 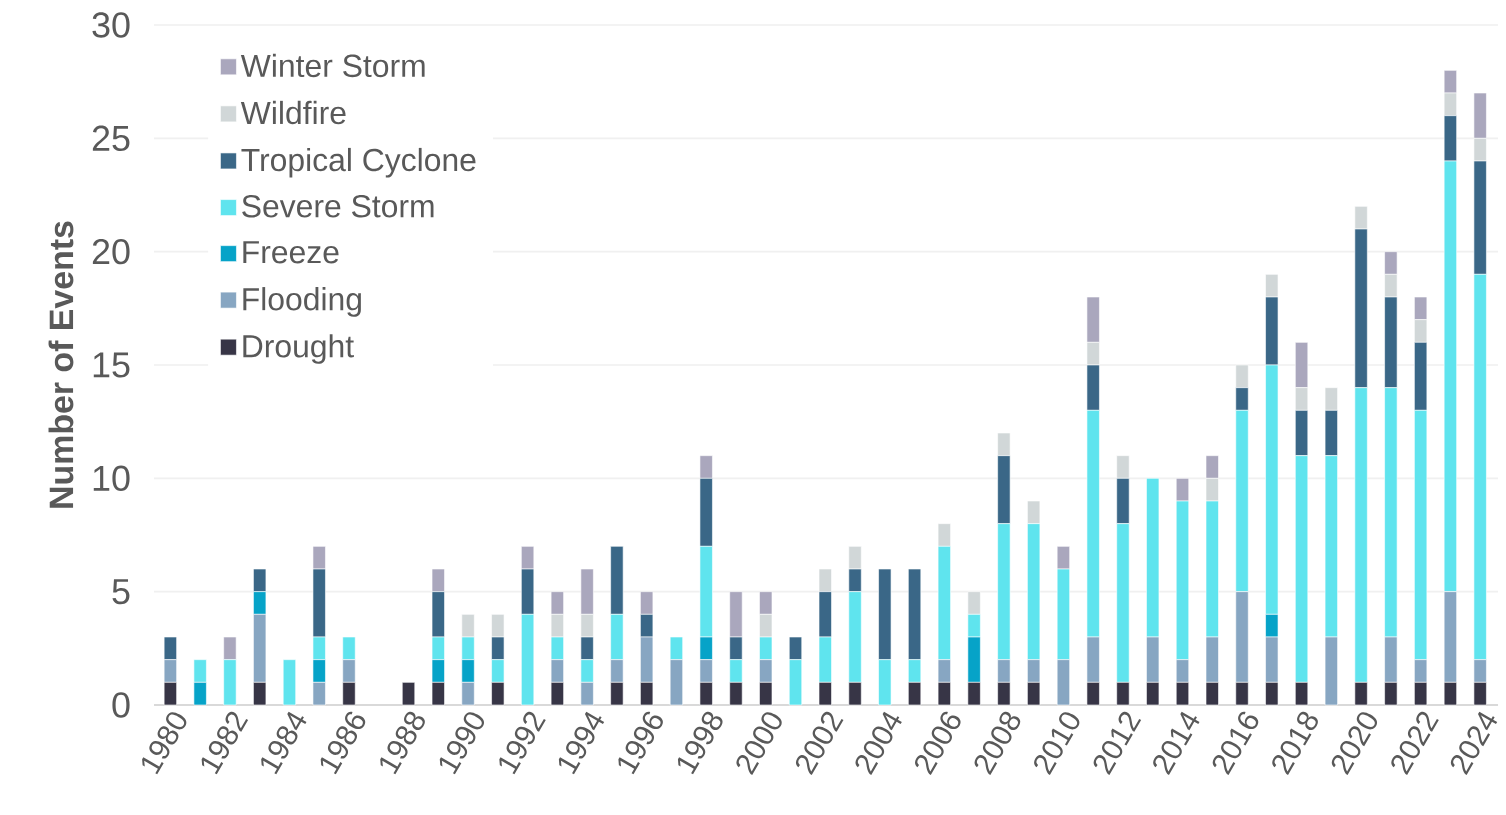 What do you see at coordinates (111, 25) in the screenshot?
I see `y-tick-label: 30` at bounding box center [111, 25].